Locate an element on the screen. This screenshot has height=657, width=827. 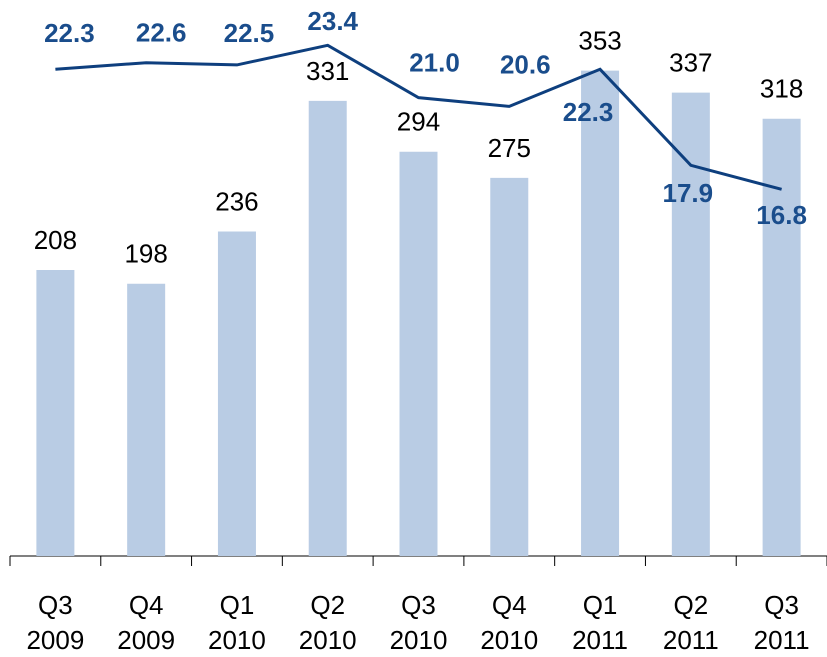
bar-label: 294 is located at coordinates (418, 122).